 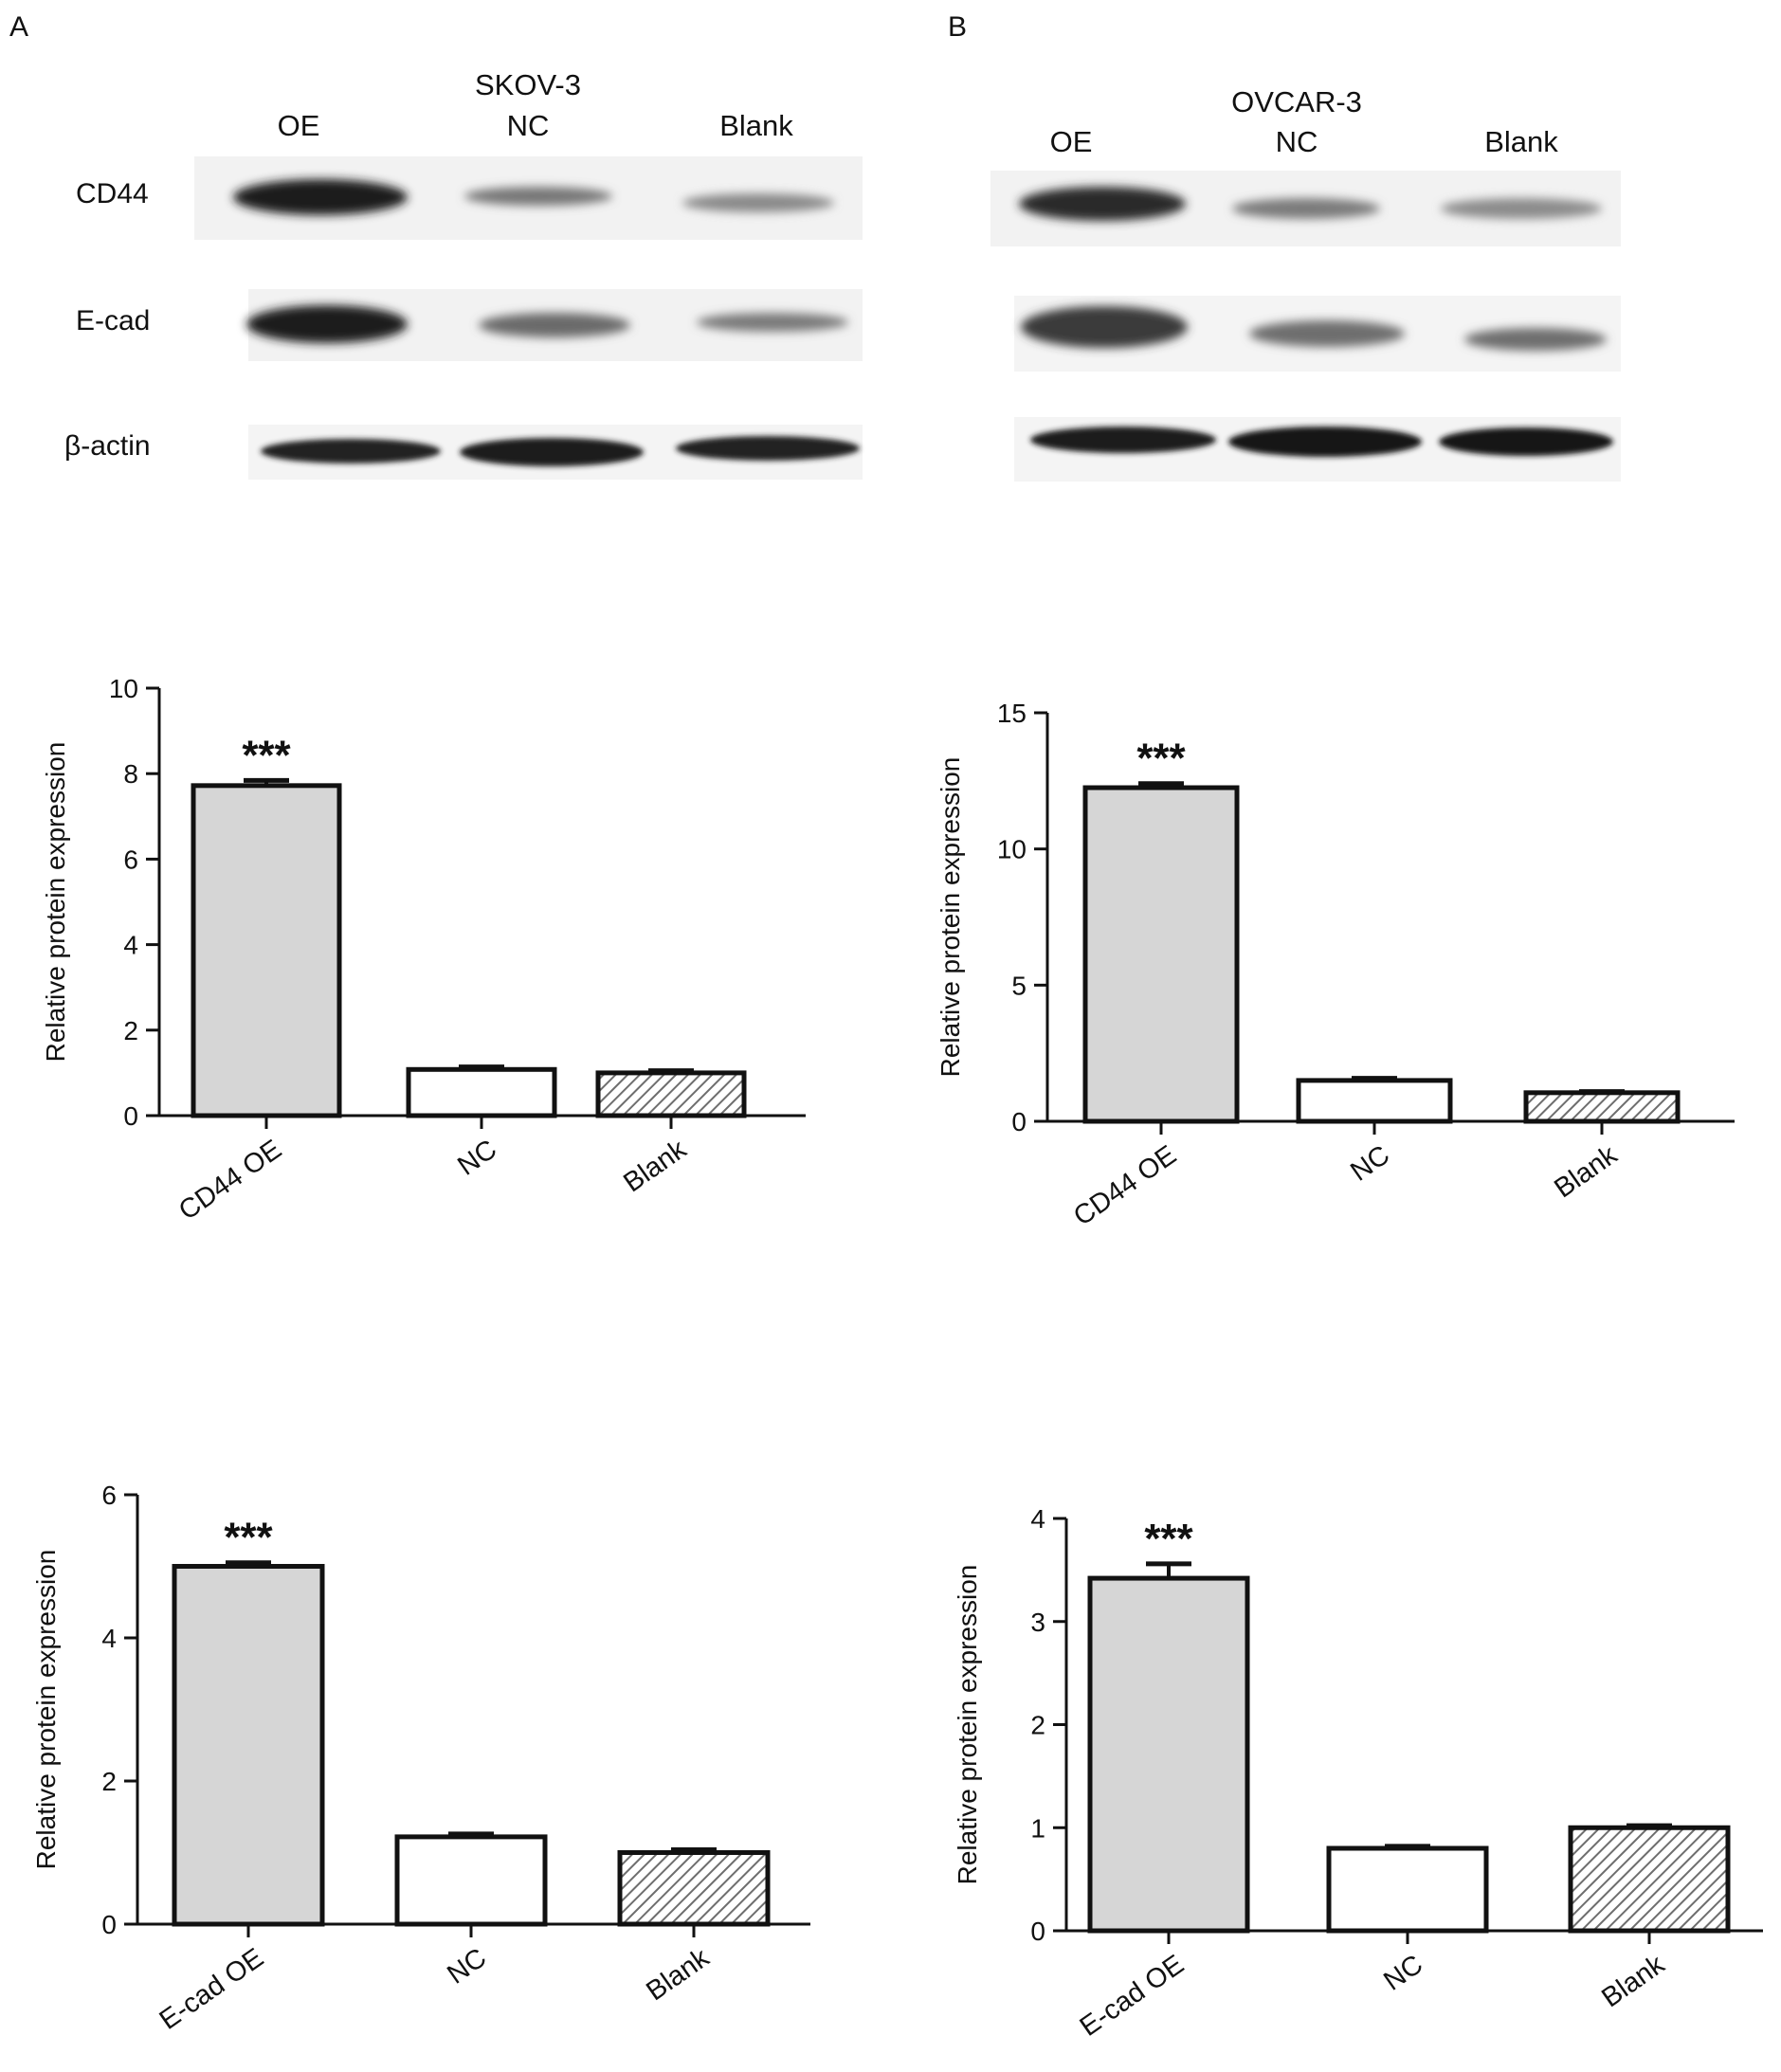 I want to click on blot-panel-b: B OVCAR-3 OE NC Blank, so click(x=1285, y=246).